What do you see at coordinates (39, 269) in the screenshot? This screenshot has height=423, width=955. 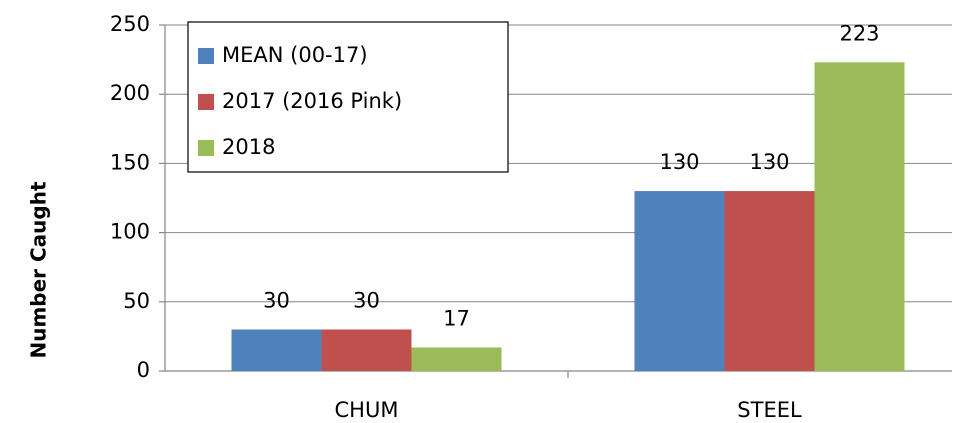 I see `y-axis-title: Number Caught` at bounding box center [39, 269].